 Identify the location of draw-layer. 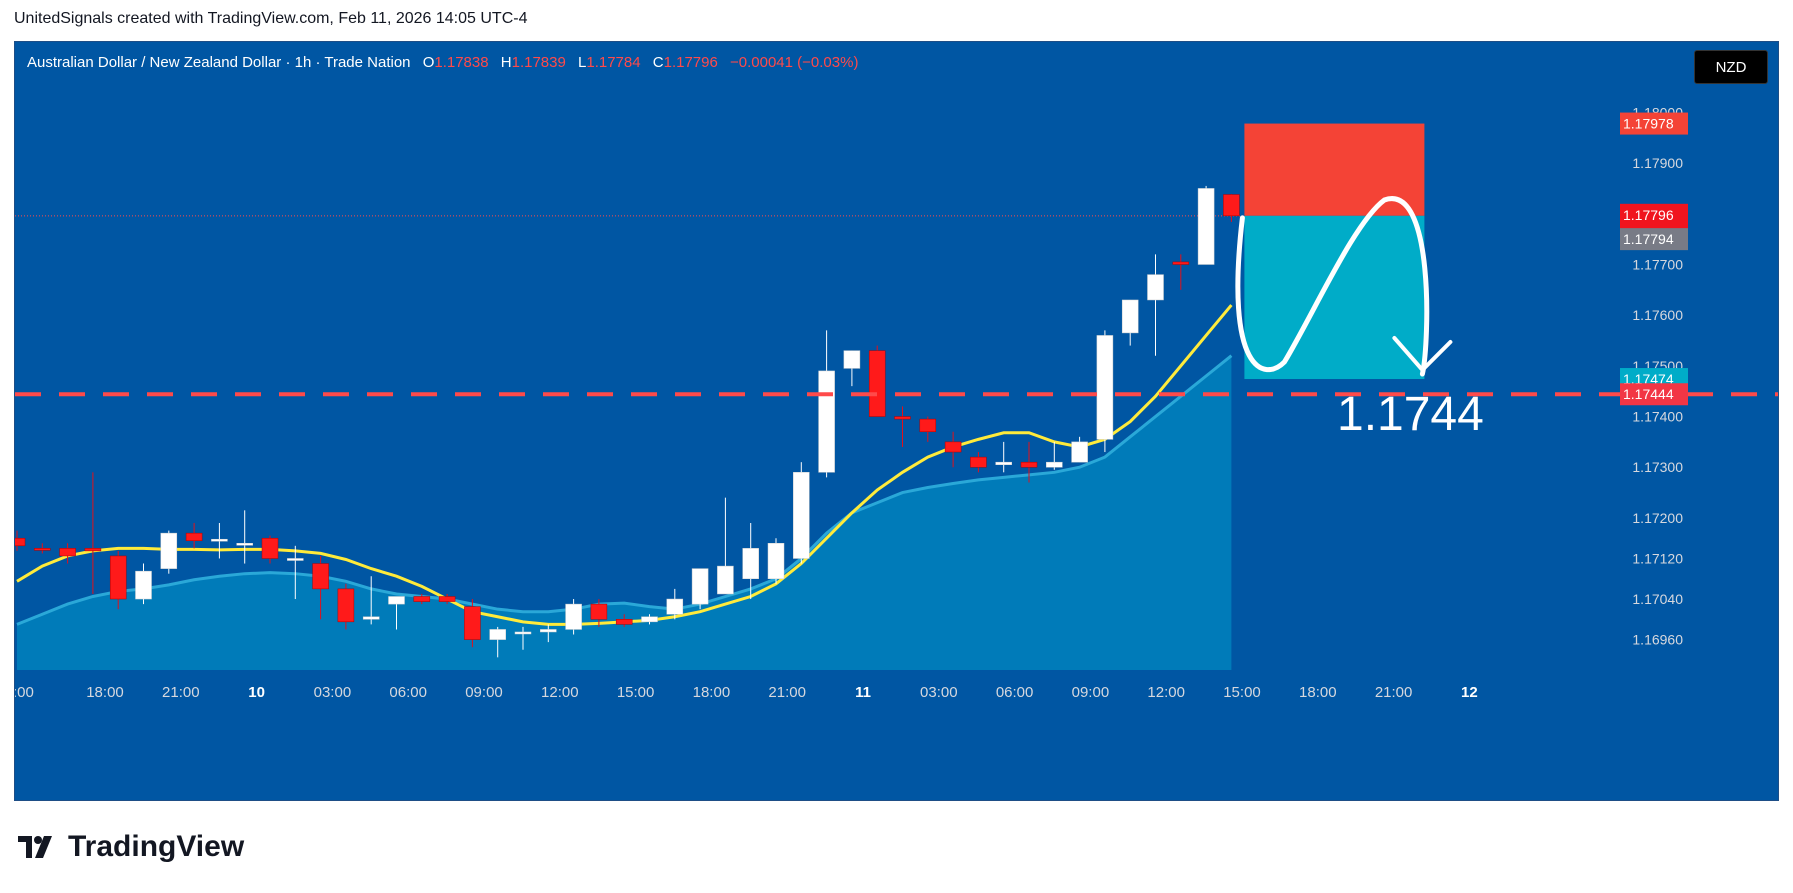
(1344, 286).